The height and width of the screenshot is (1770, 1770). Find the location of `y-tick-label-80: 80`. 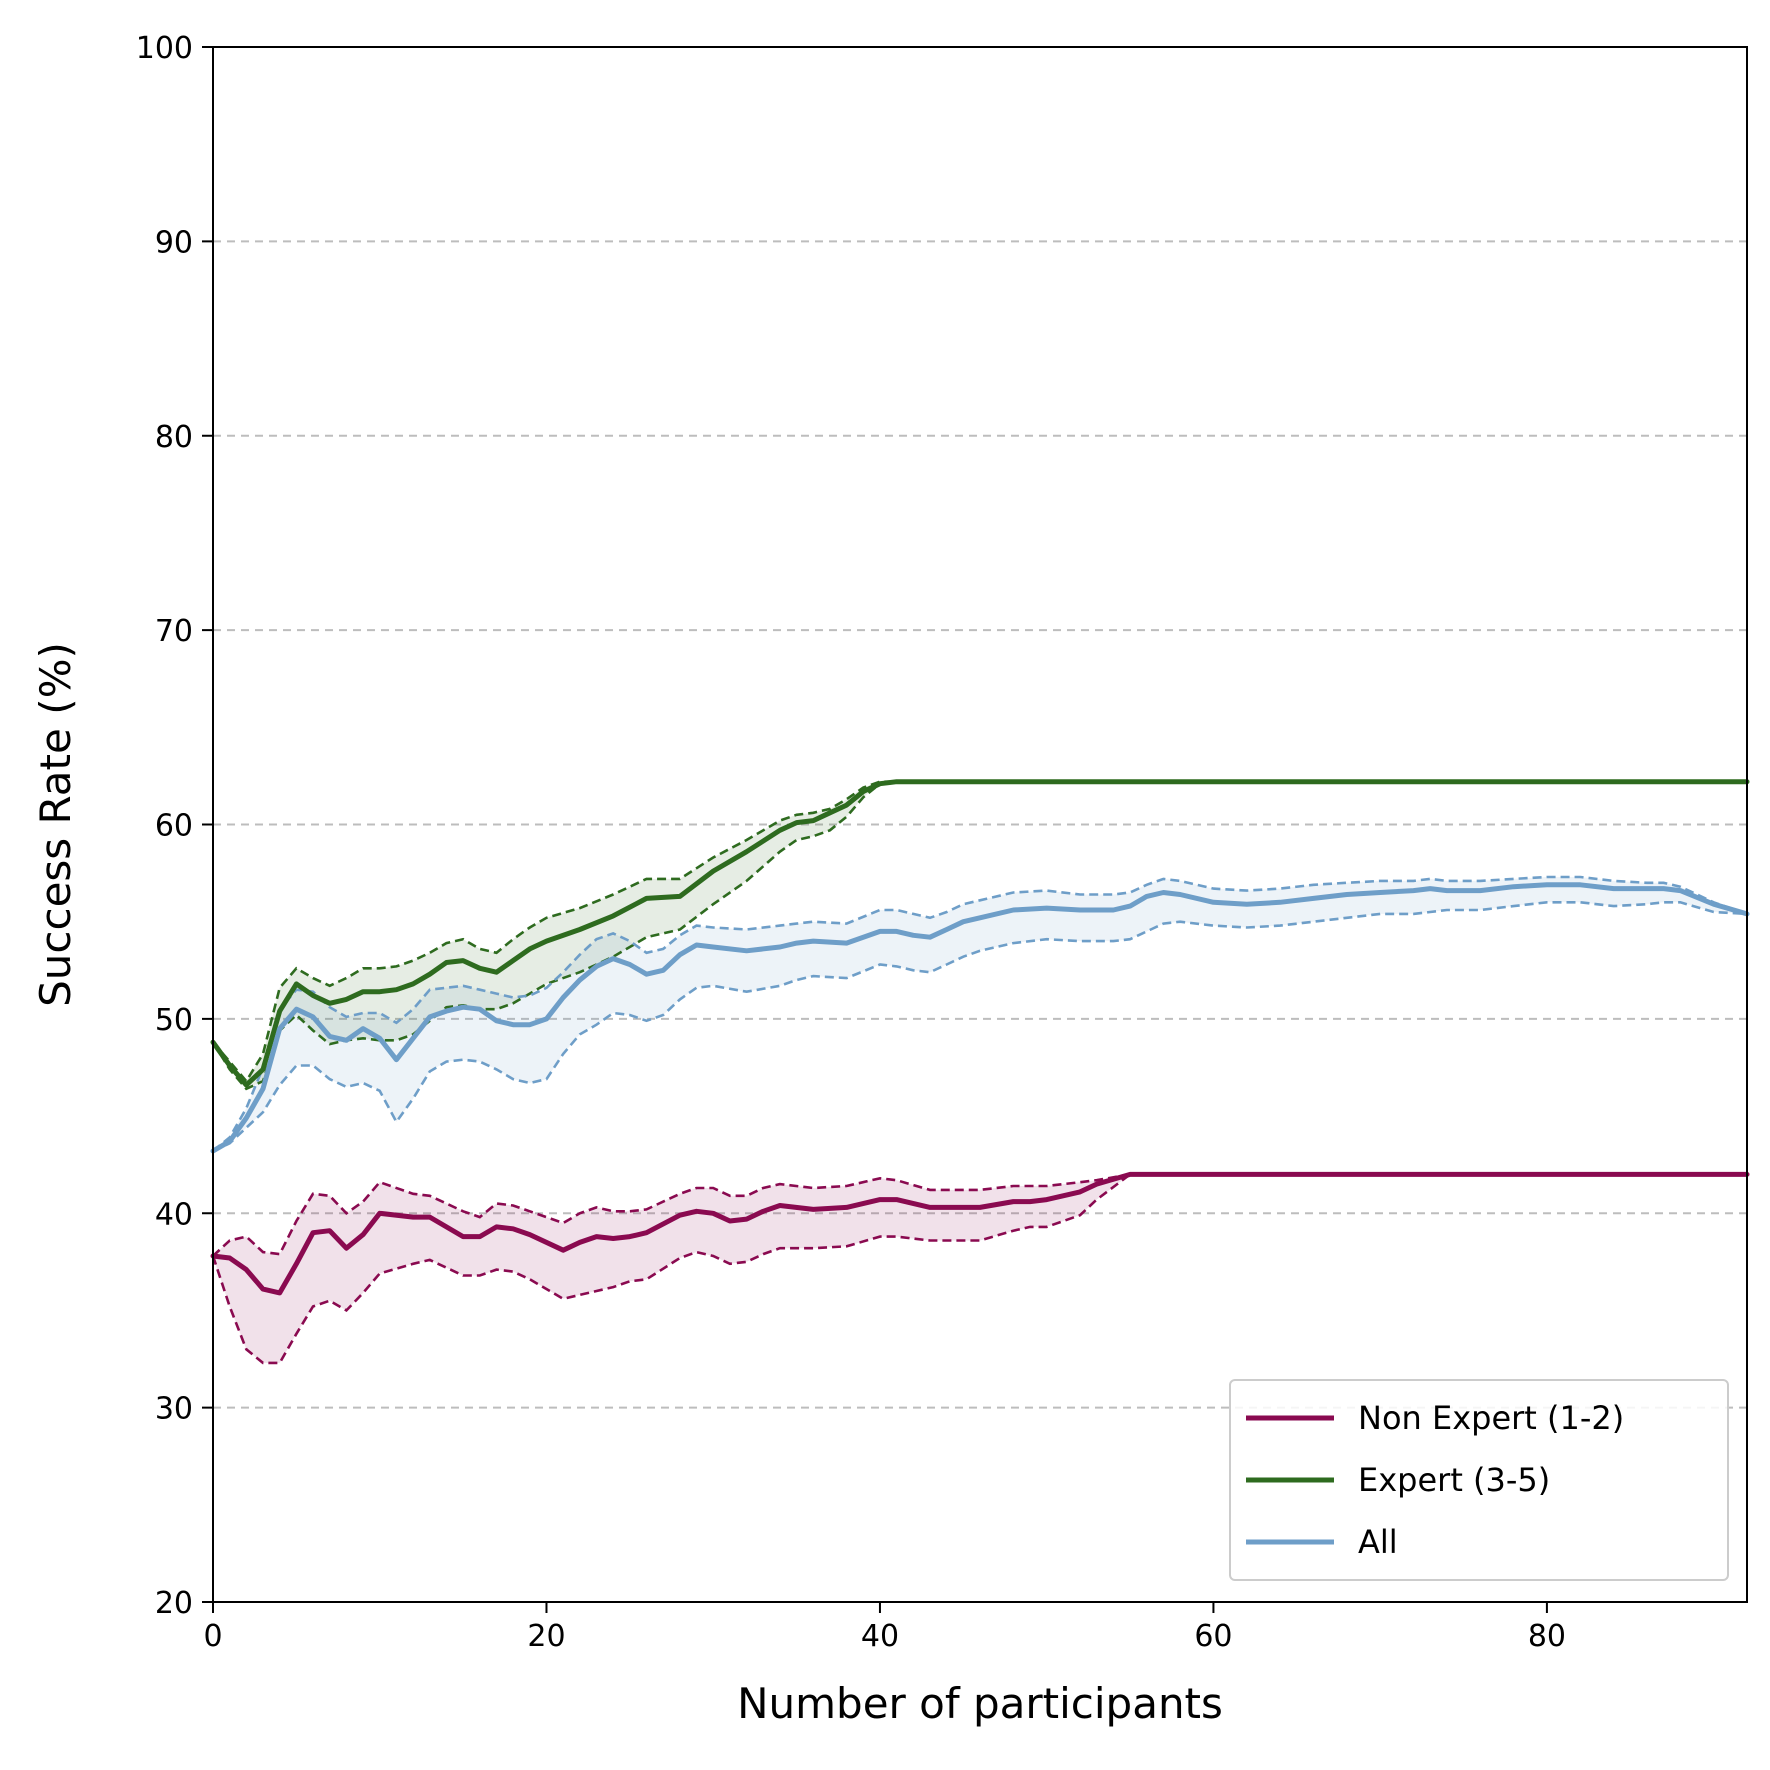

y-tick-label-80: 80 is located at coordinates (174, 437).